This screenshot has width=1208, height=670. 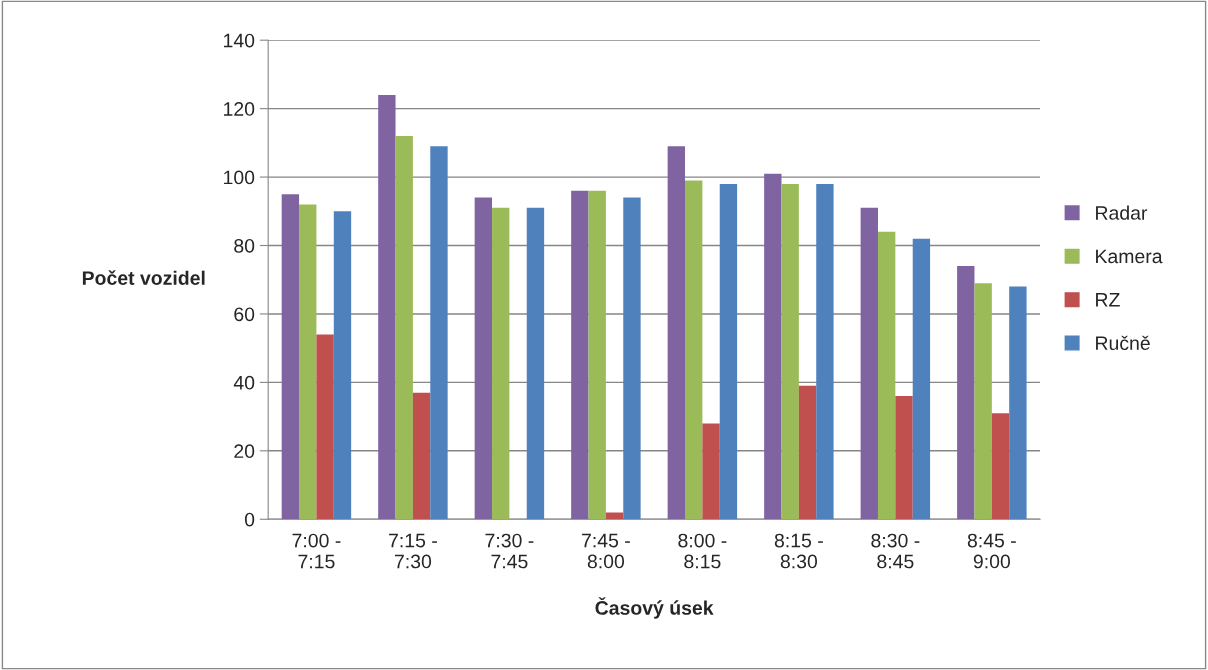 What do you see at coordinates (239, 40) in the screenshot?
I see `y-tick-label: 140` at bounding box center [239, 40].